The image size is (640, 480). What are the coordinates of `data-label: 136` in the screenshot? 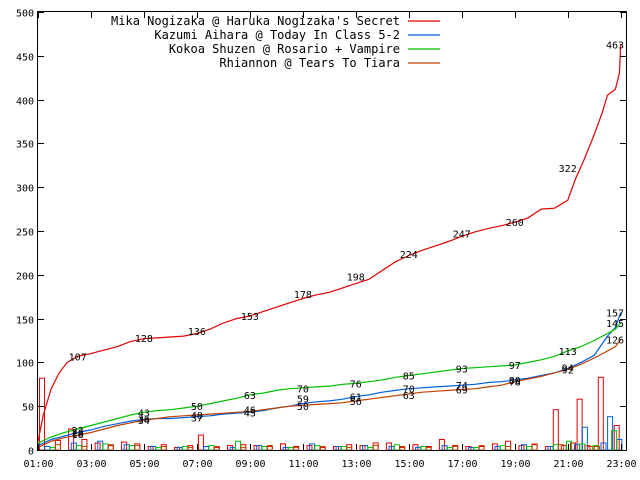 It's located at (197, 332).